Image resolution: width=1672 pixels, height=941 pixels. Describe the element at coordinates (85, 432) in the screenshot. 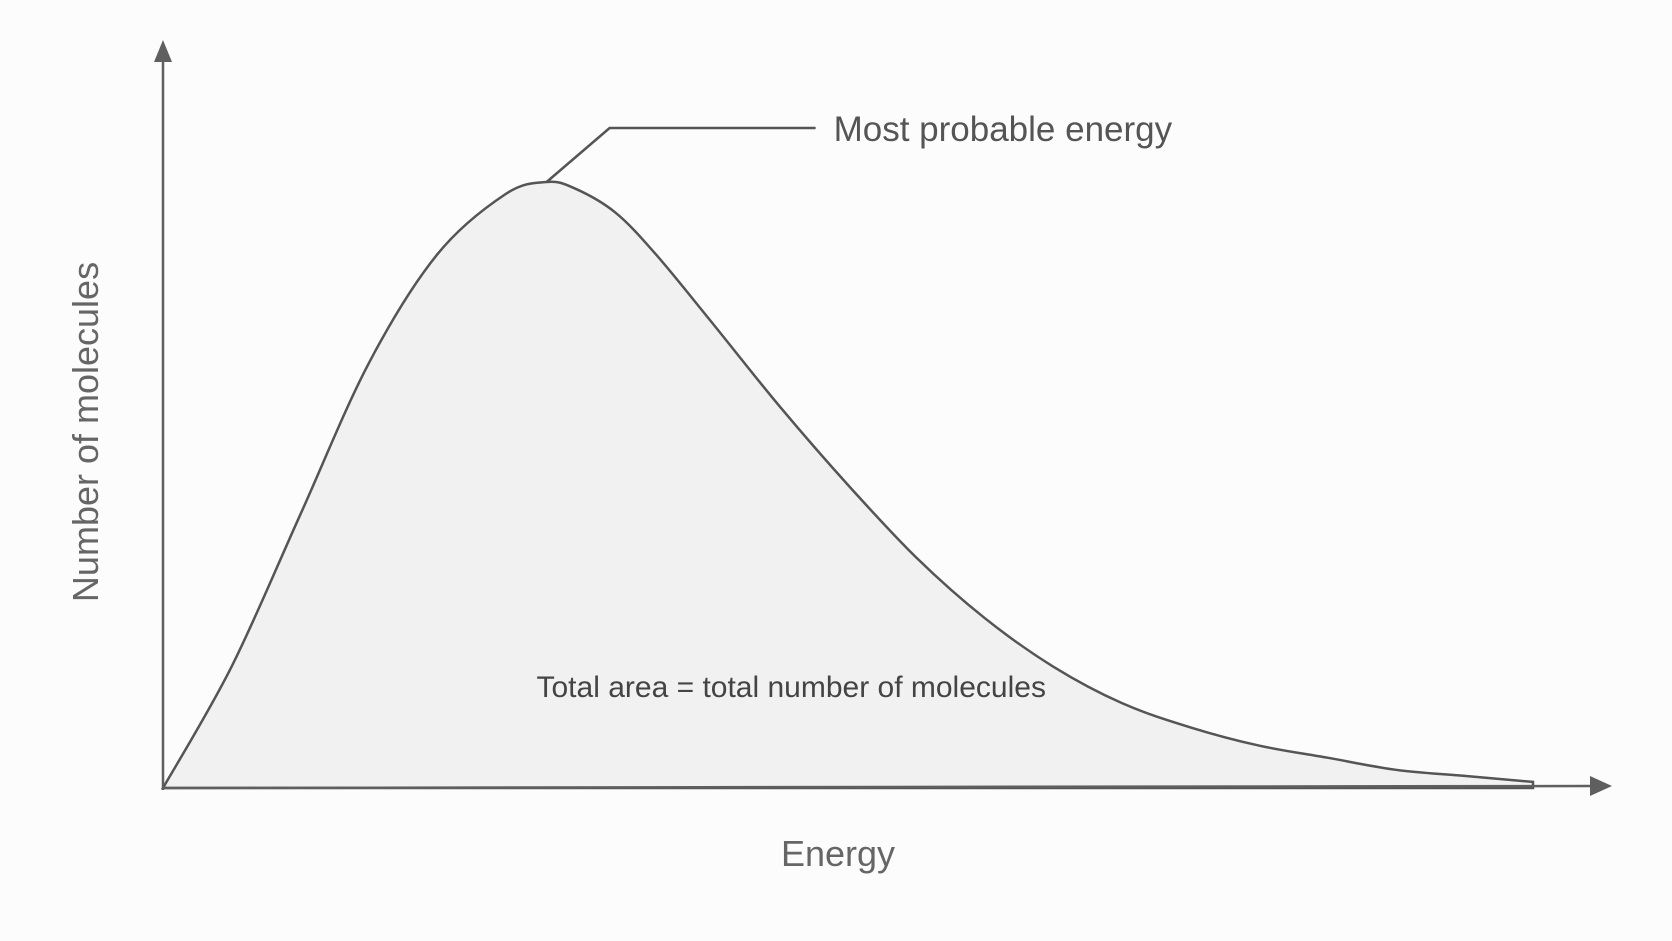

I see `y-axis-label: Number of molecules` at that location.